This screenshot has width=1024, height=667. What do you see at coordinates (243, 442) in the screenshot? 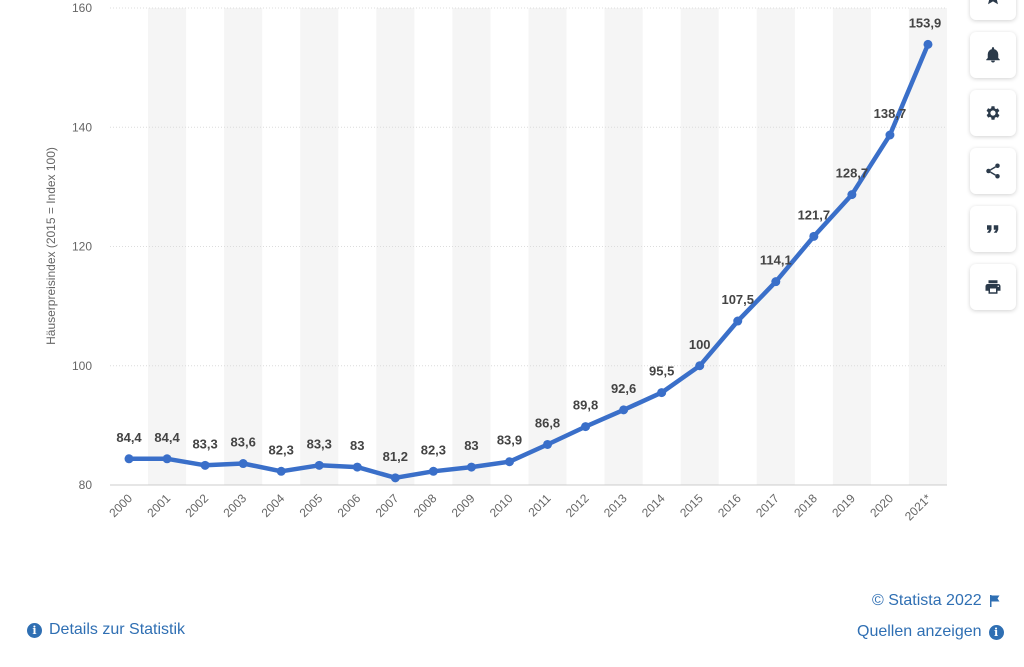
I see `data-label: 83,6` at bounding box center [243, 442].